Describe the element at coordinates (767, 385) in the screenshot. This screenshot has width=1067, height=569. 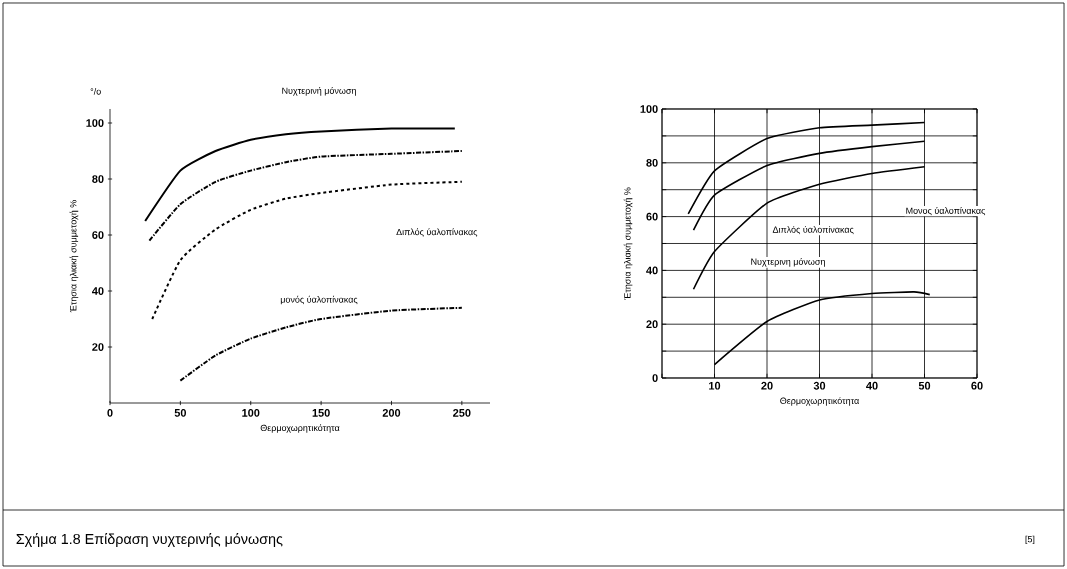
I see `x-tick-label: 20` at that location.